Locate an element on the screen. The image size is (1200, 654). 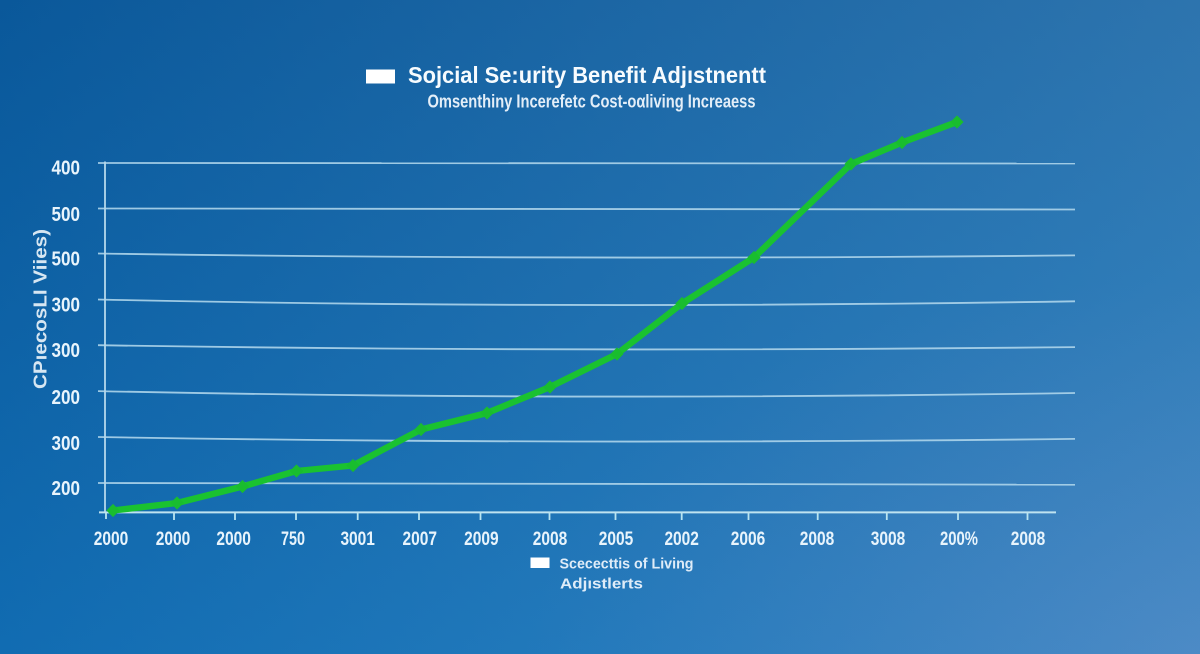
svg-text: 2002 is located at coordinates (681, 539).